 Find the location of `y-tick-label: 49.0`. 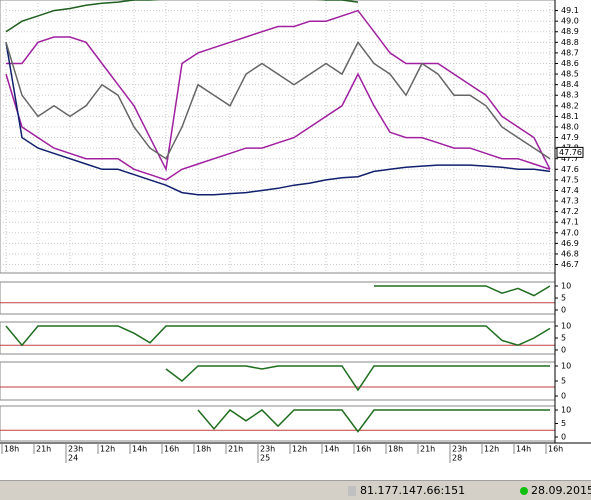

y-tick-label: 49.0 is located at coordinates (570, 21).